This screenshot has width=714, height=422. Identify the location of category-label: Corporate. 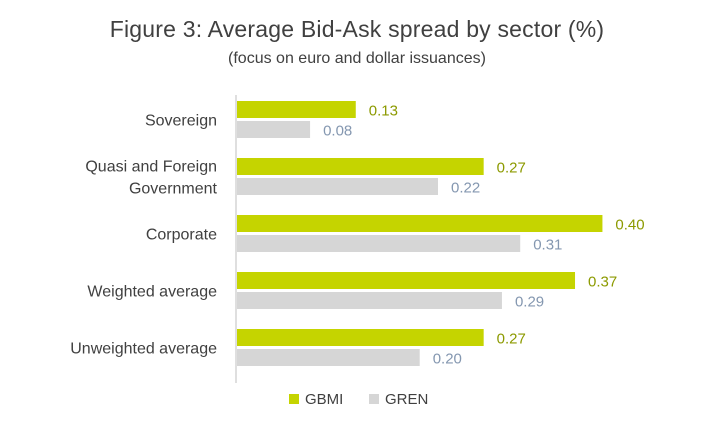
(181, 235).